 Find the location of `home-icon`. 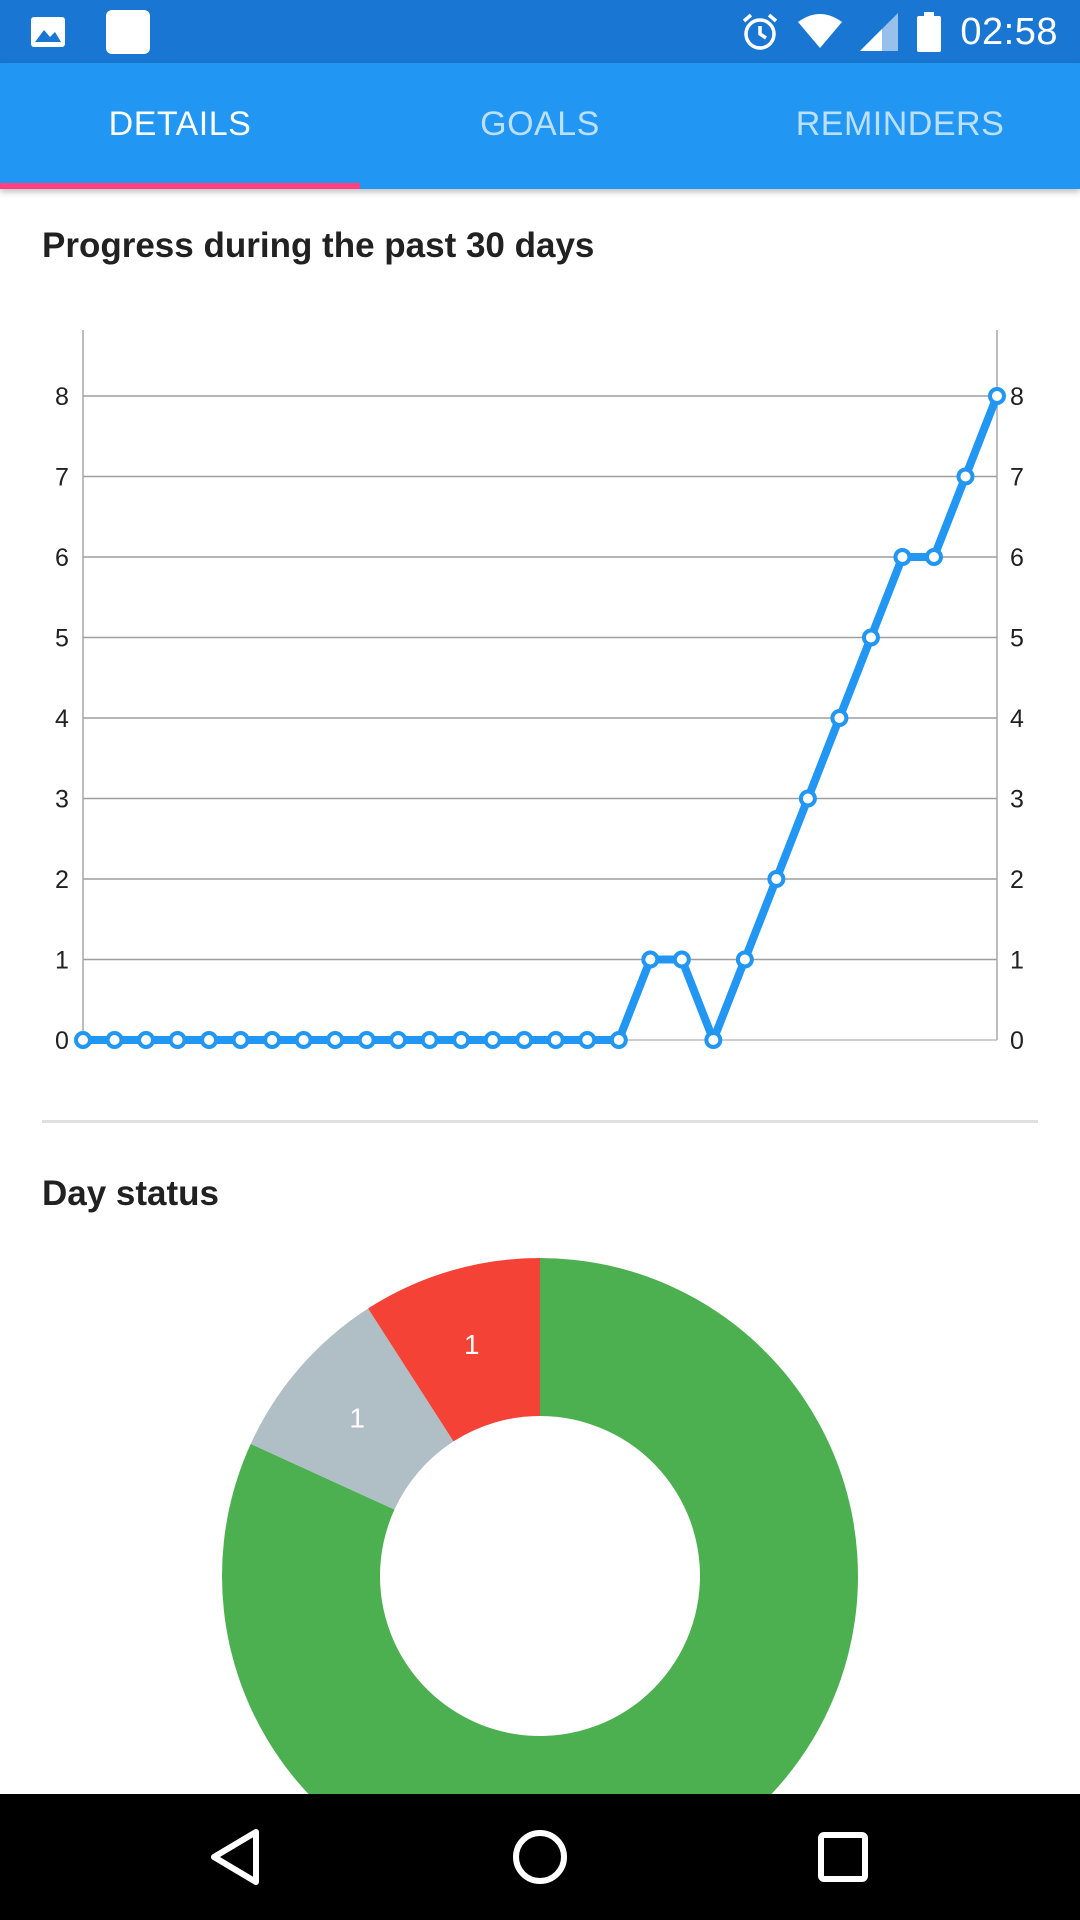

home-icon is located at coordinates (540, 1857).